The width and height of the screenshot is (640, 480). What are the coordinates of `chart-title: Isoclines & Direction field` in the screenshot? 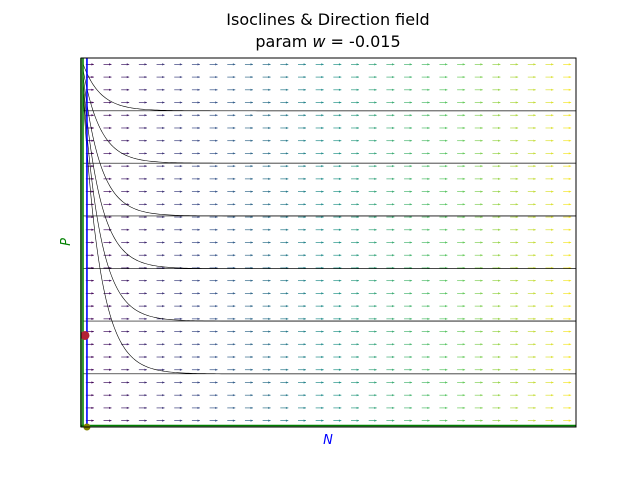 It's located at (327, 19).